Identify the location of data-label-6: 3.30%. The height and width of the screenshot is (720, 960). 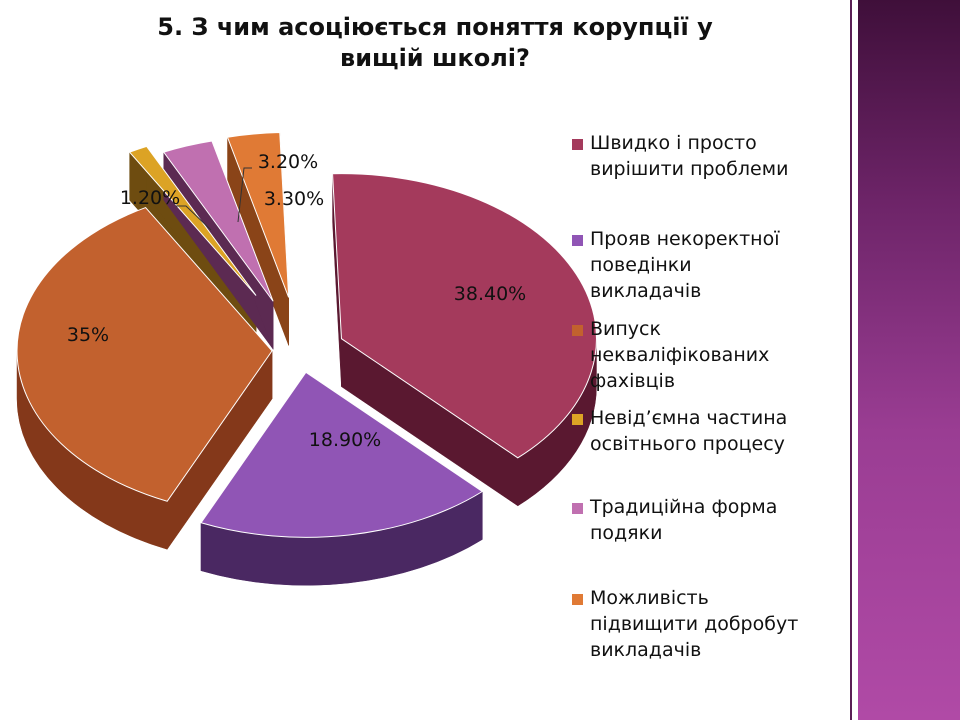
(294, 199).